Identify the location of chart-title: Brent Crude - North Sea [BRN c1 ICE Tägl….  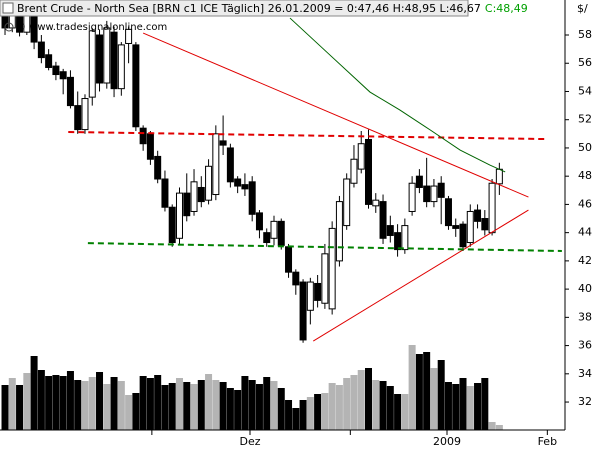
(272, 8).